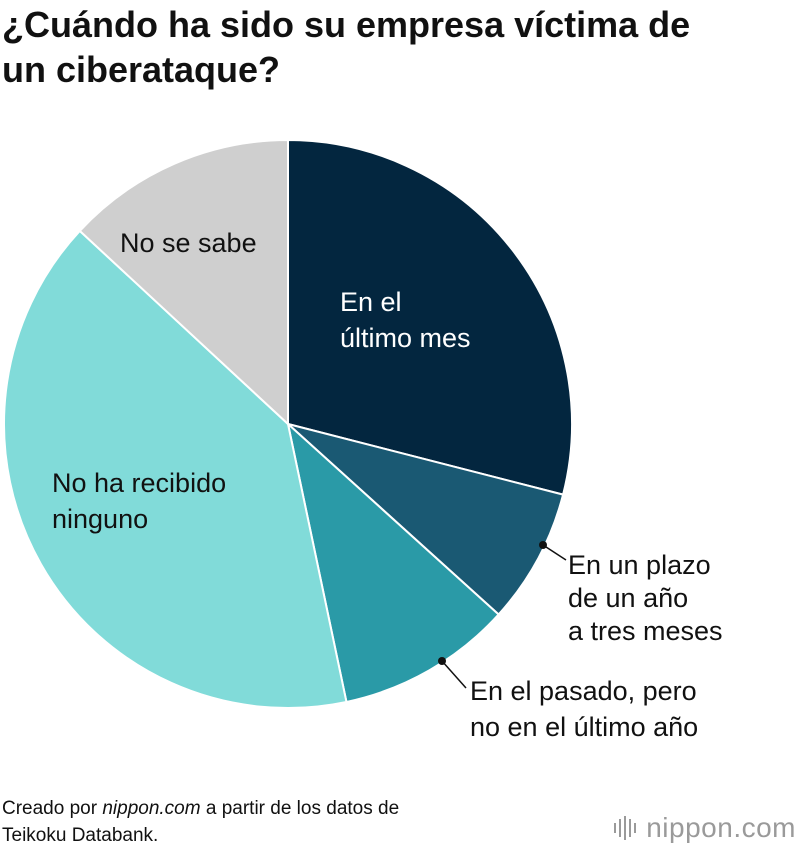 The height and width of the screenshot is (858, 800). Describe the element at coordinates (151, 808) in the screenshot. I see `source-site: nippon.com` at that location.